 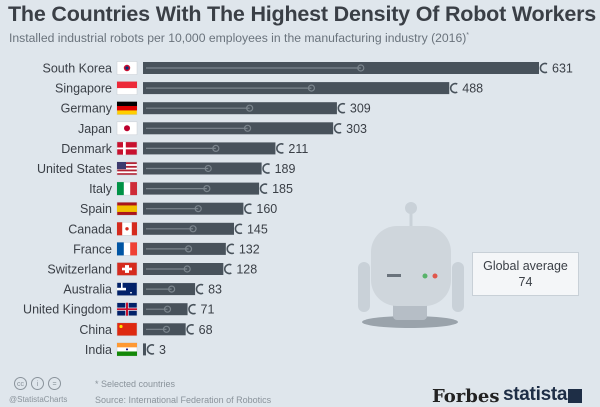 What do you see at coordinates (525, 282) in the screenshot?
I see `global-average-value: 74` at bounding box center [525, 282].